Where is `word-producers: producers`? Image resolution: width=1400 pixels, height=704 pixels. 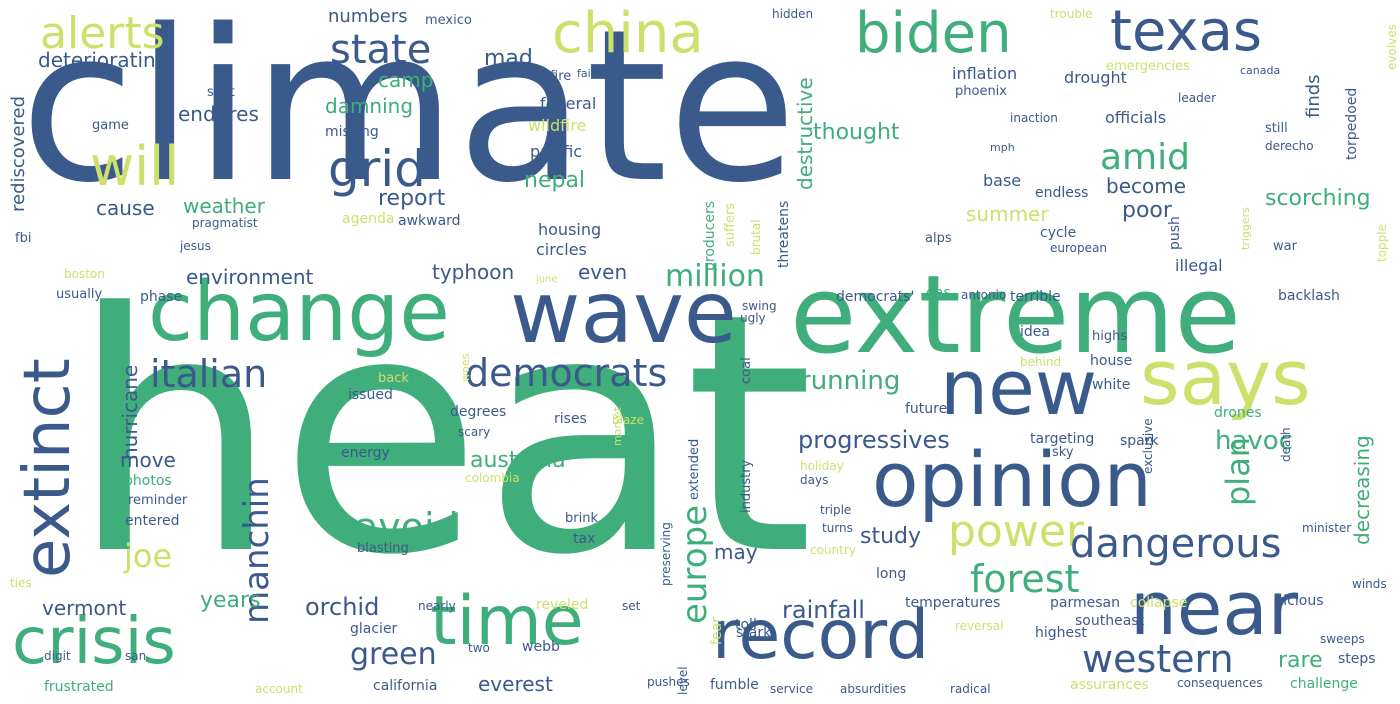
word-producers: producers is located at coordinates (710, 235).